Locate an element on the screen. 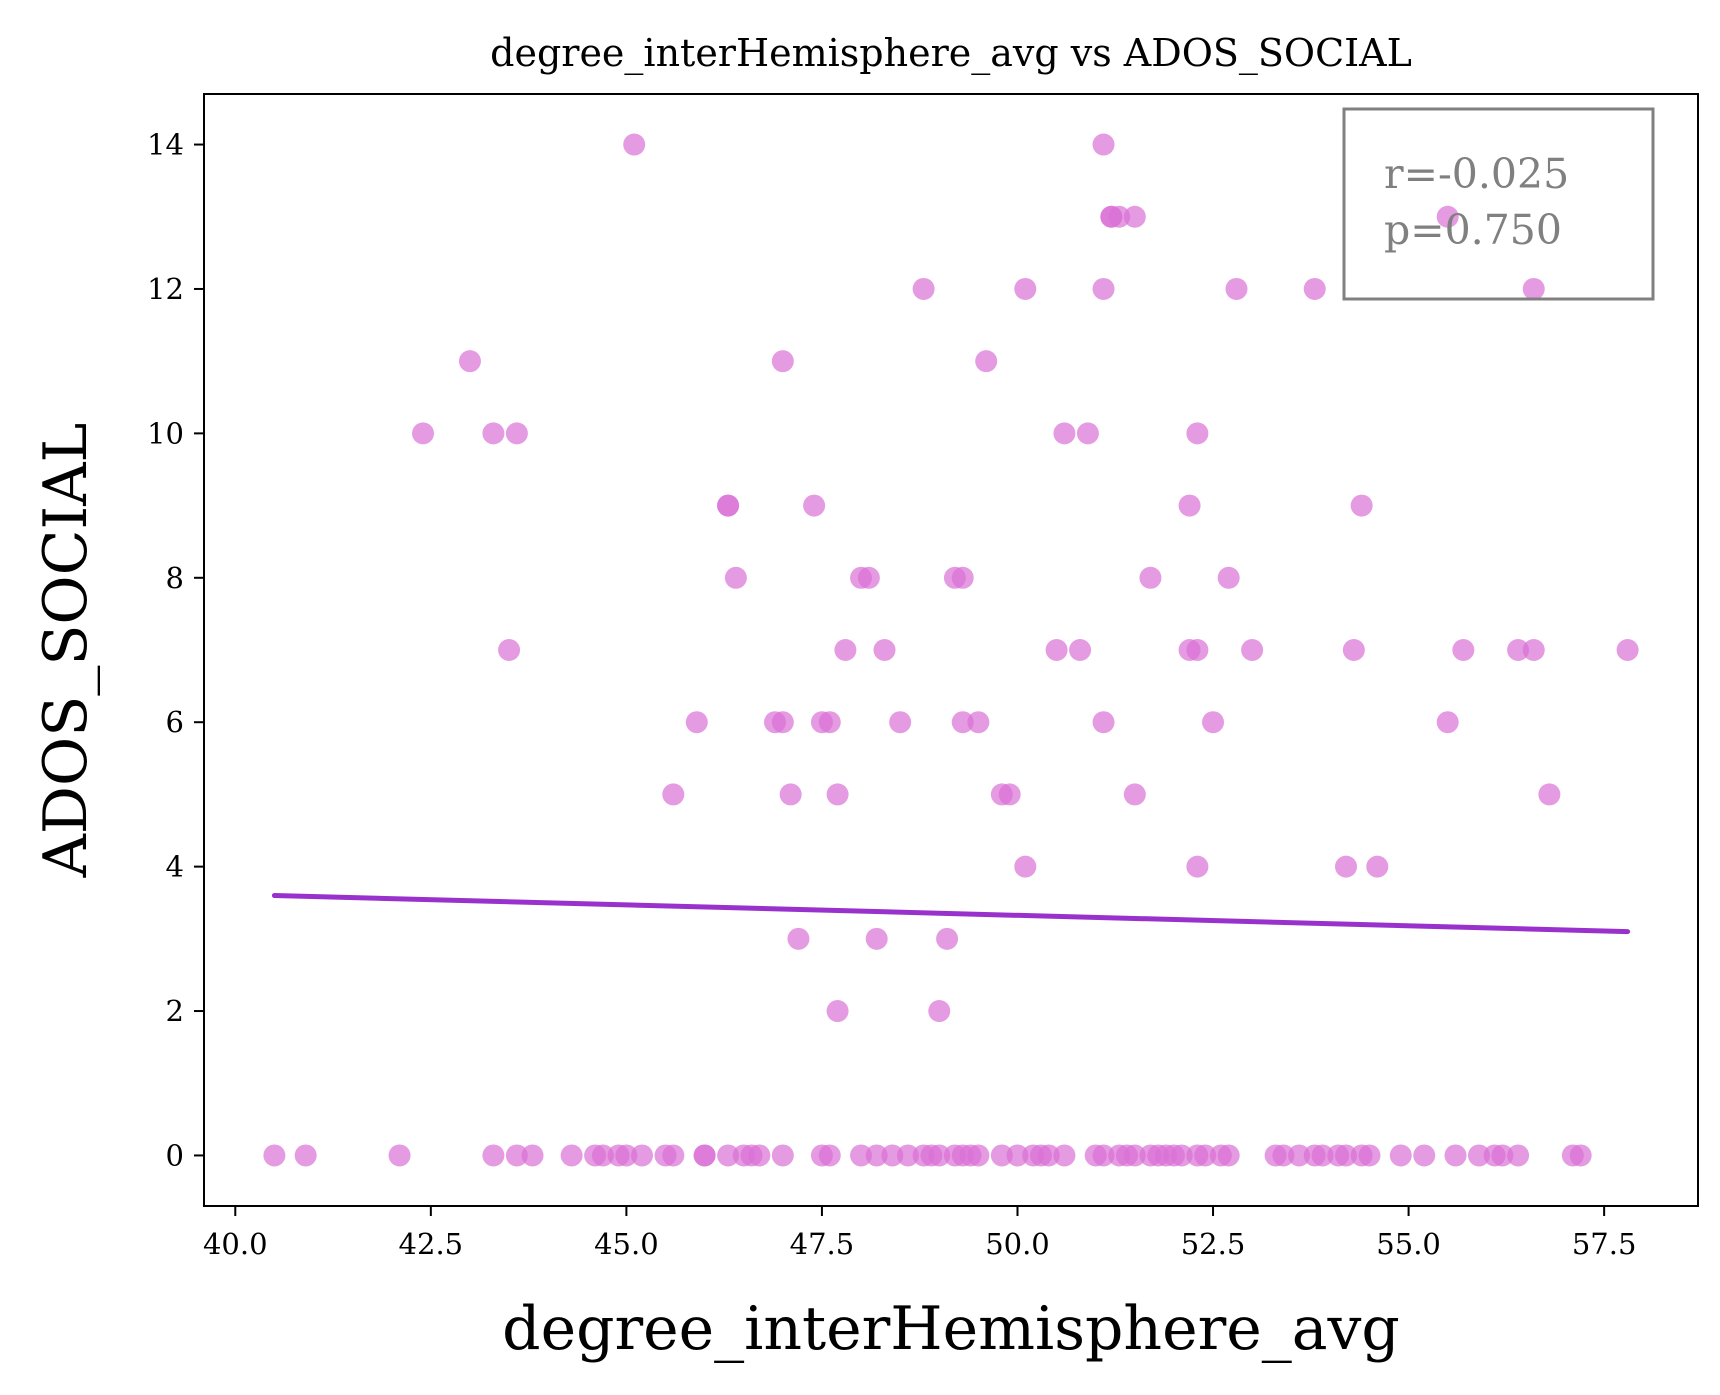 The height and width of the screenshot is (1395, 1720). stats-box: r=-0.025 p=0.750 is located at coordinates (1498, 204).